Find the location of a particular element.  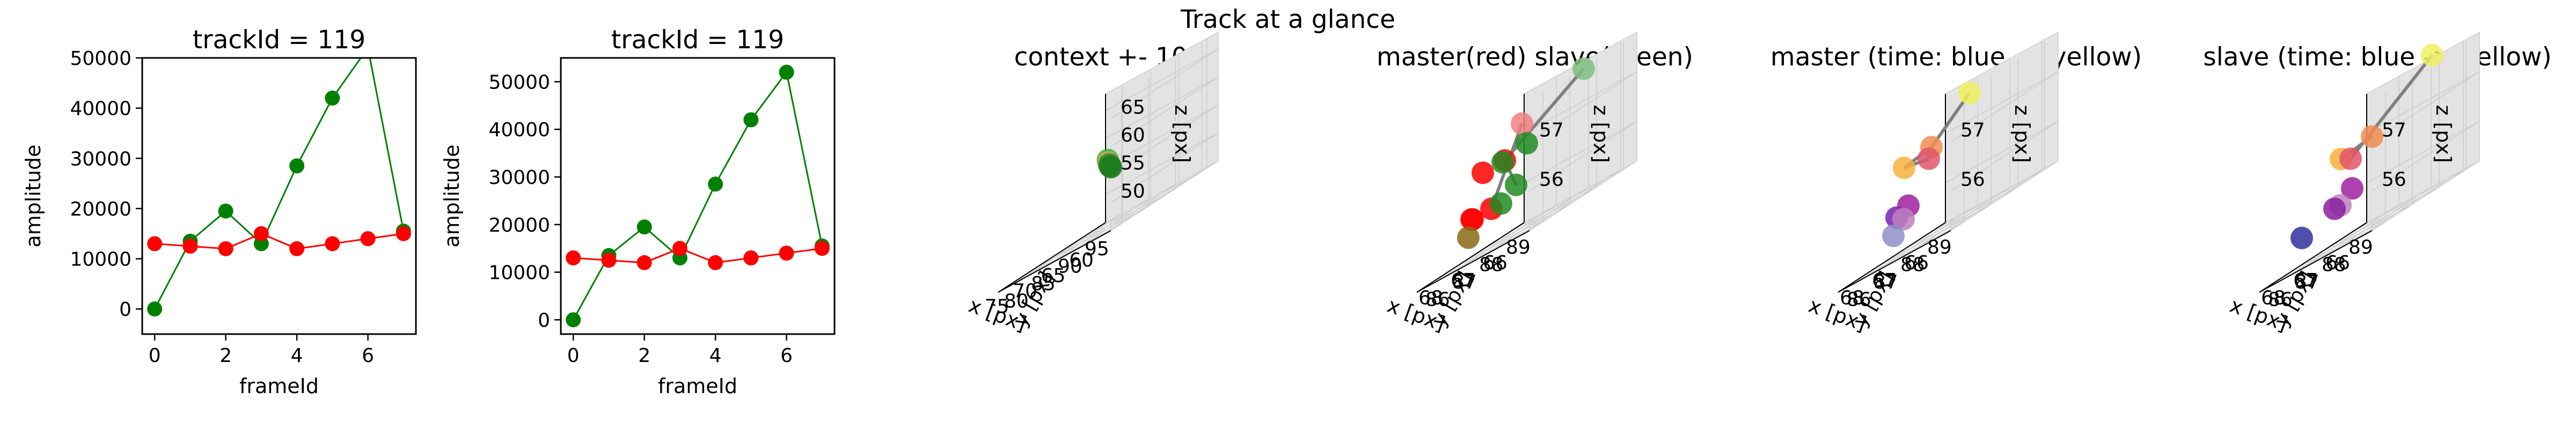

z-tick-label: 65 is located at coordinates (1133, 108).